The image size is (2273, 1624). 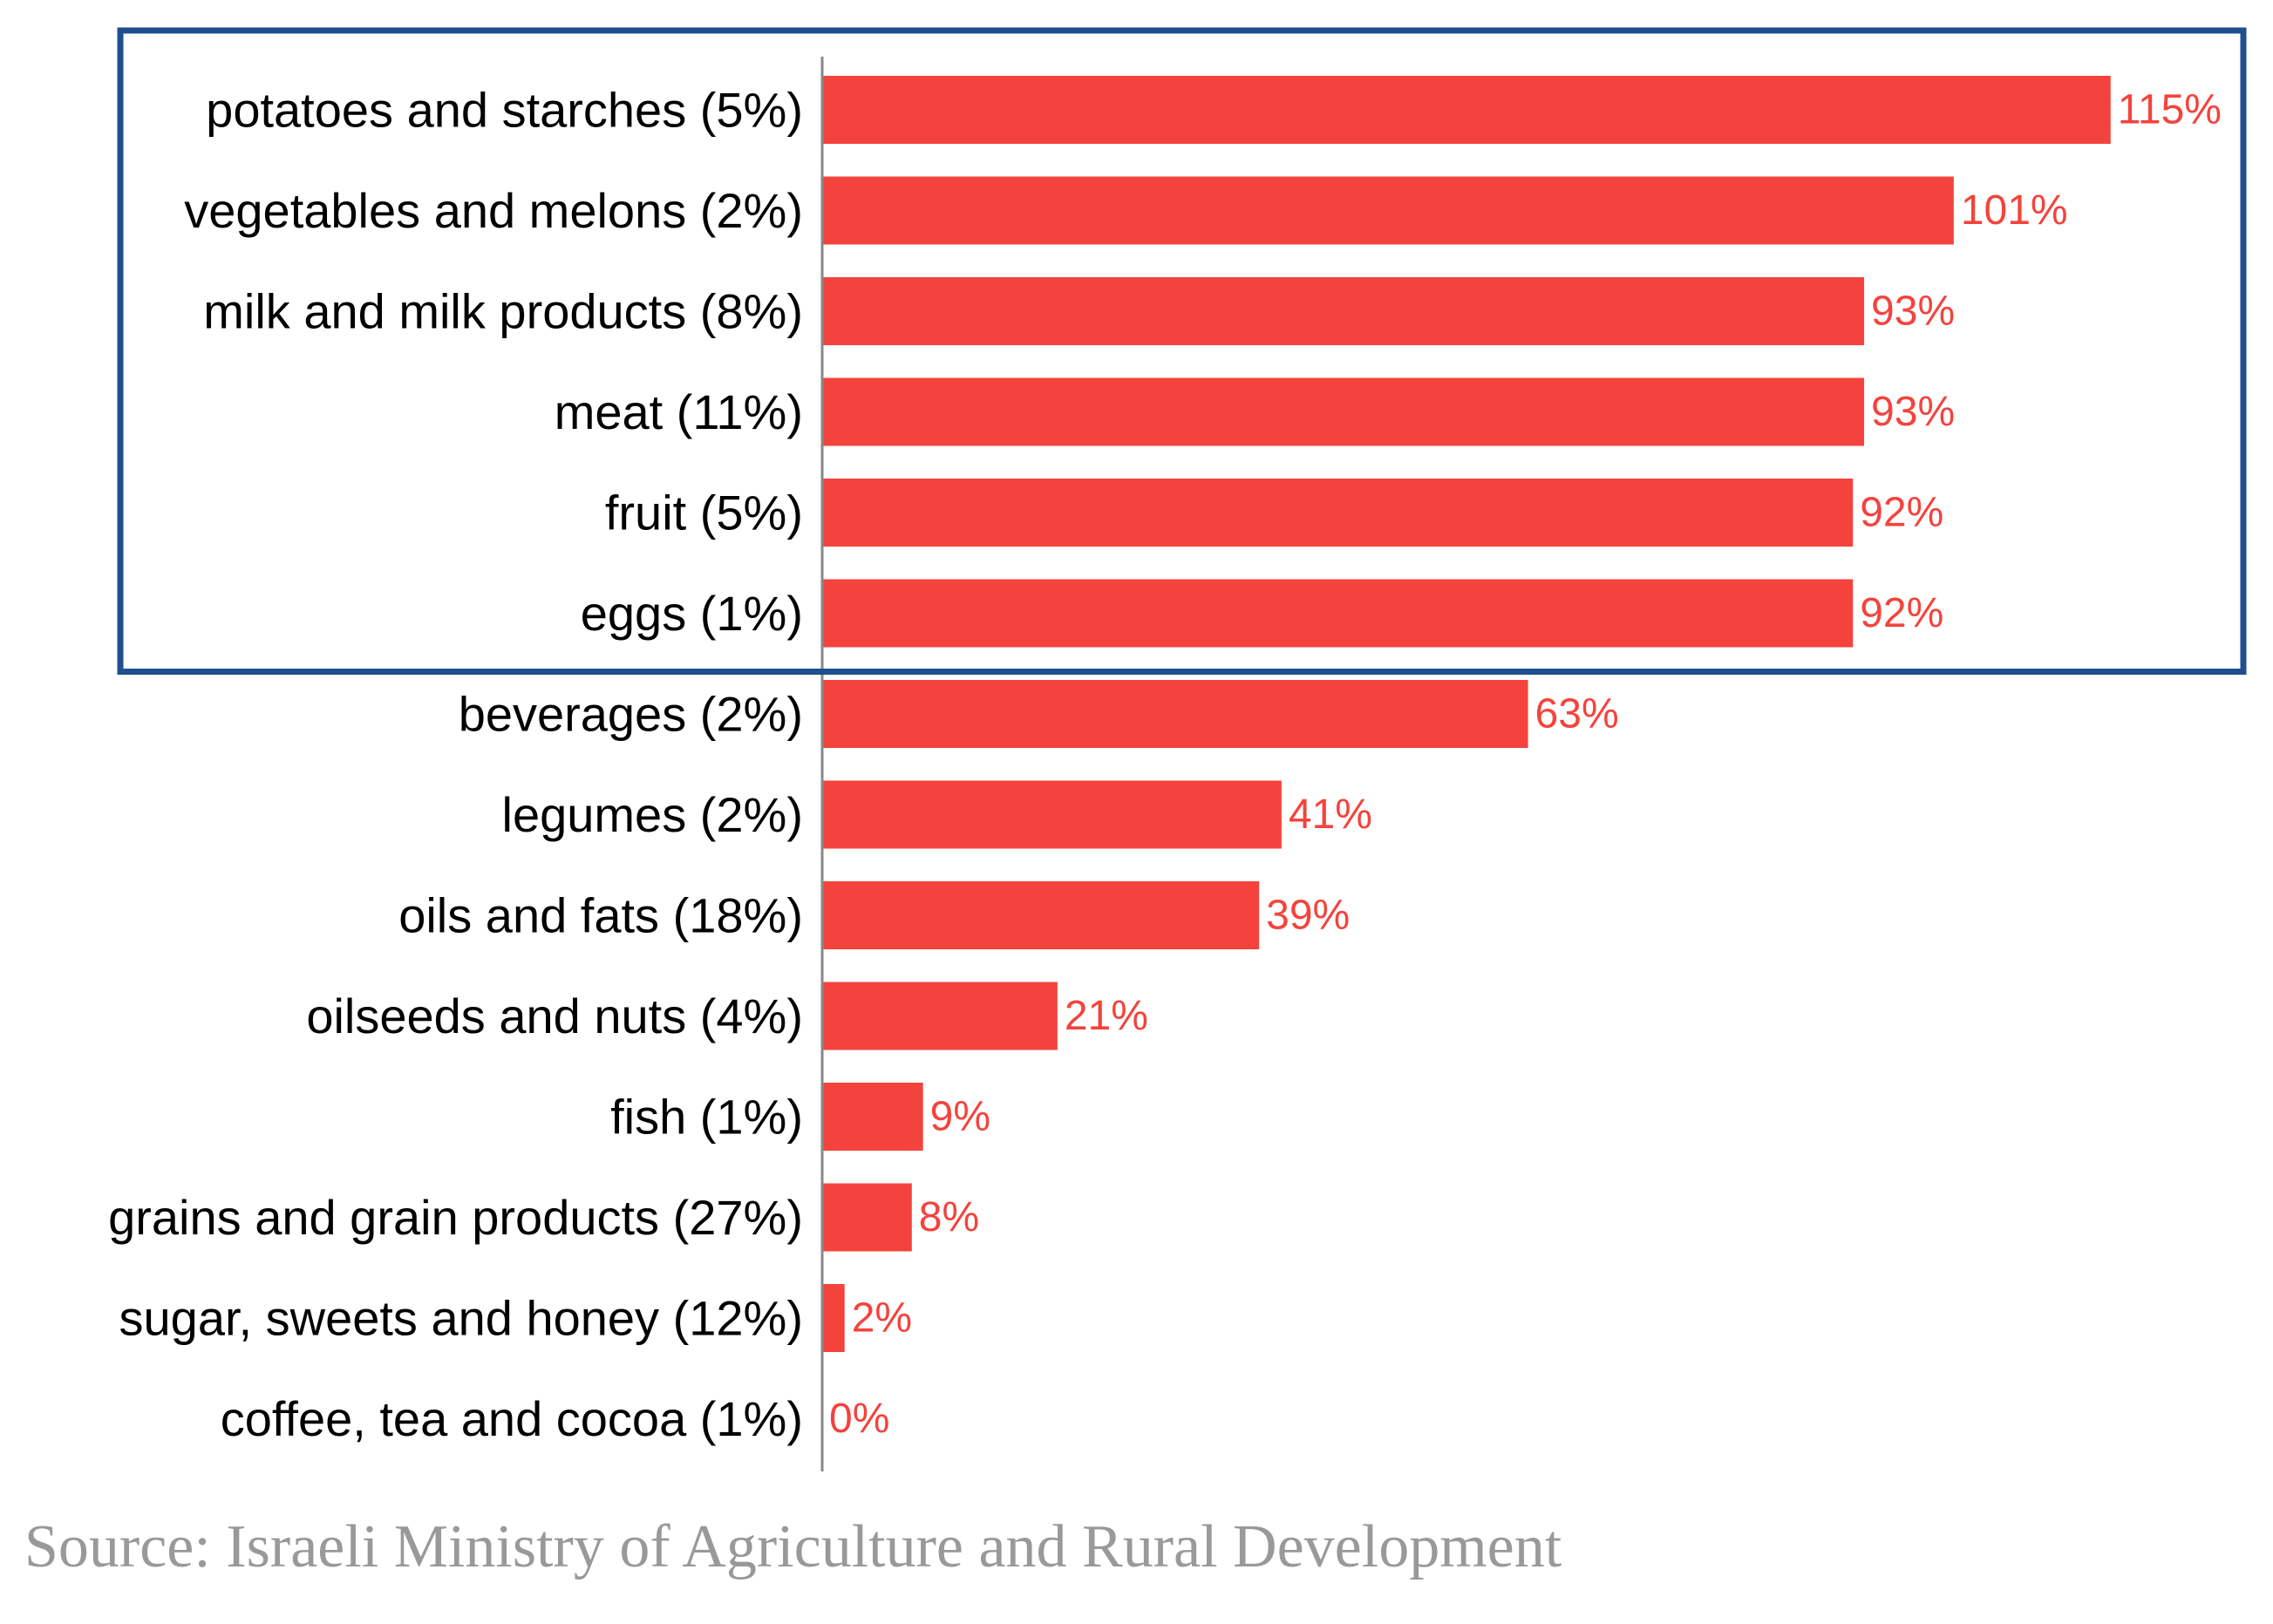 I want to click on bar-meat, so click(x=1344, y=411).